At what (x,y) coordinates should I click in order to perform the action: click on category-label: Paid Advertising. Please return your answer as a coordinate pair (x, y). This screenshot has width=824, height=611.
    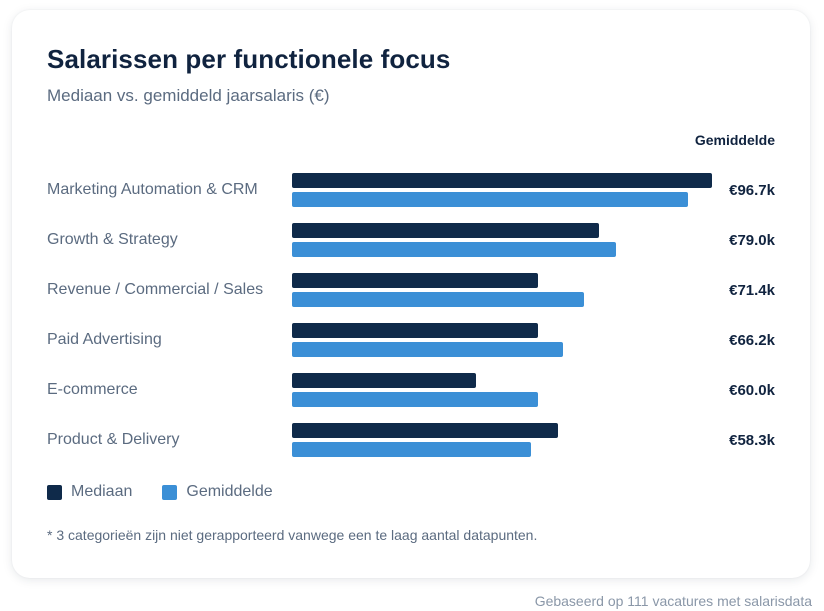
    Looking at the image, I should click on (104, 339).